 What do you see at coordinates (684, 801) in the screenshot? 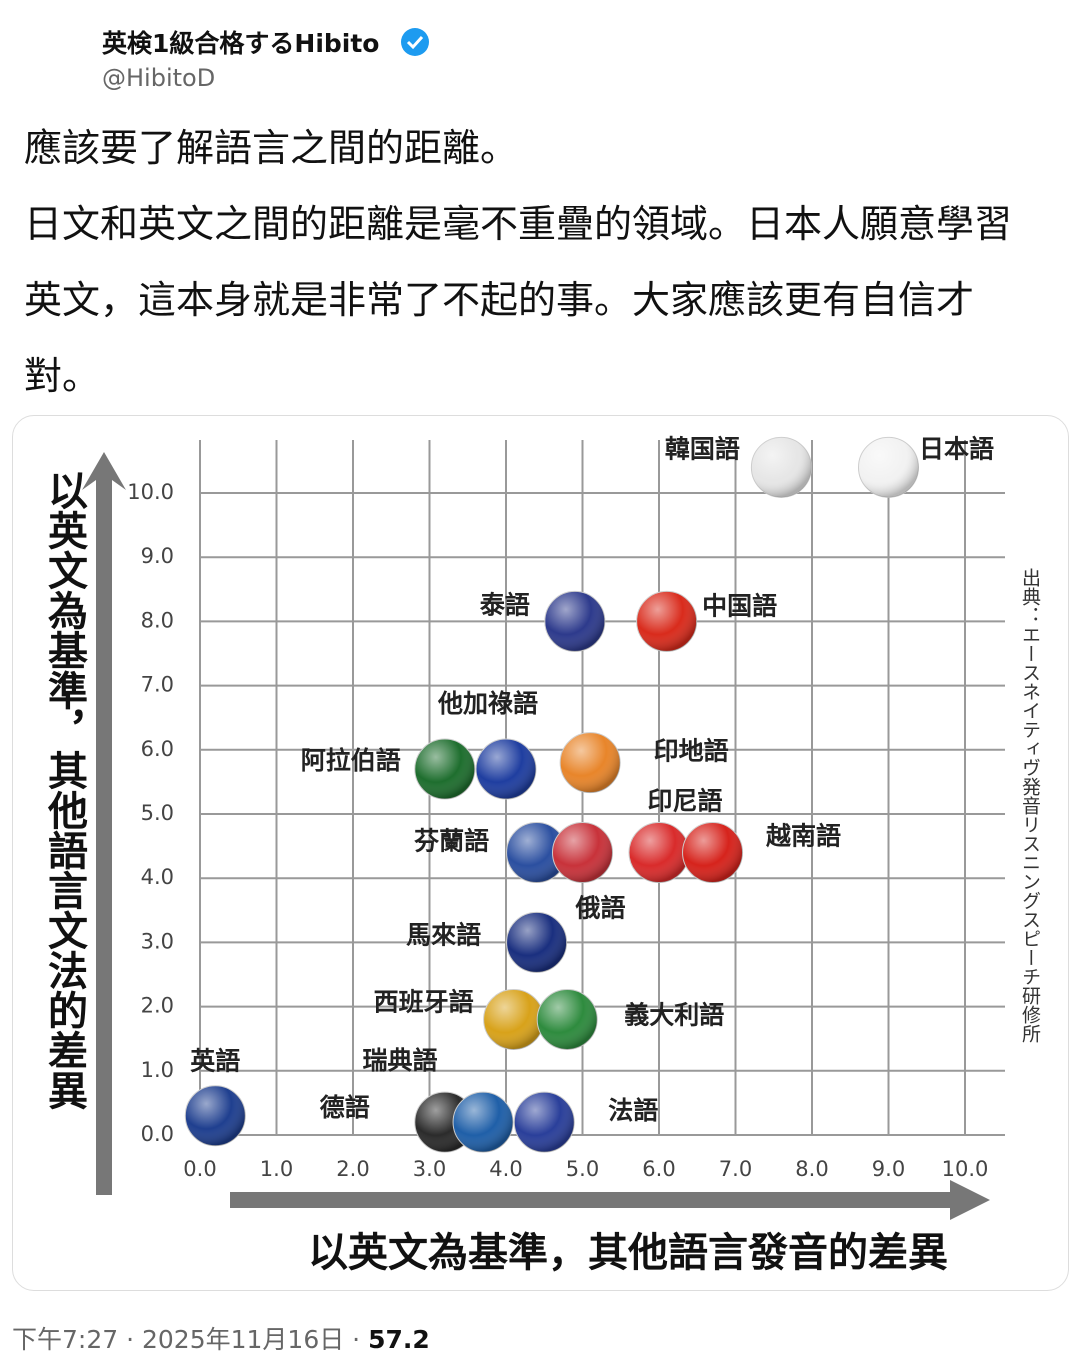
I see `point-label: 印尼語` at bounding box center [684, 801].